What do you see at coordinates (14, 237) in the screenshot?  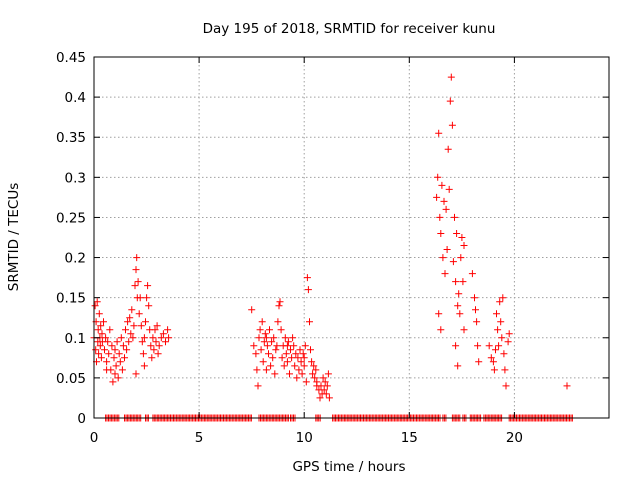 I see `y-axis-label: SRMTID / TECUs` at bounding box center [14, 237].